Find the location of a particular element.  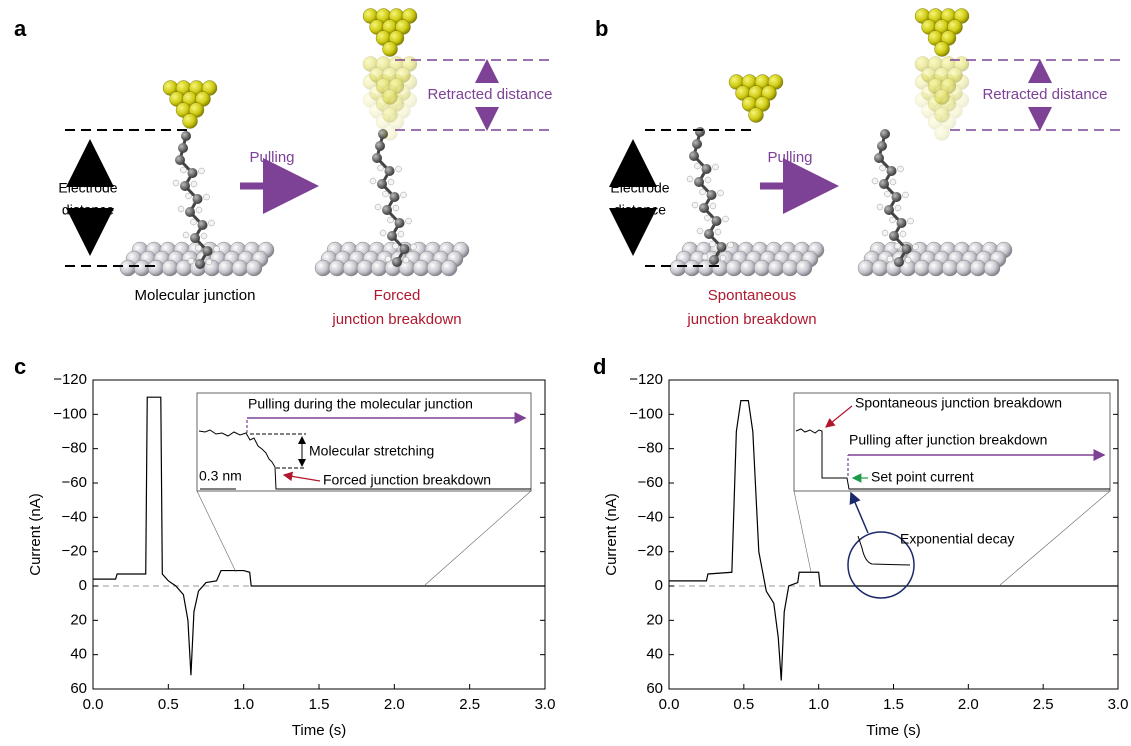

retract-label: Retracted distance is located at coordinates (489, 94).